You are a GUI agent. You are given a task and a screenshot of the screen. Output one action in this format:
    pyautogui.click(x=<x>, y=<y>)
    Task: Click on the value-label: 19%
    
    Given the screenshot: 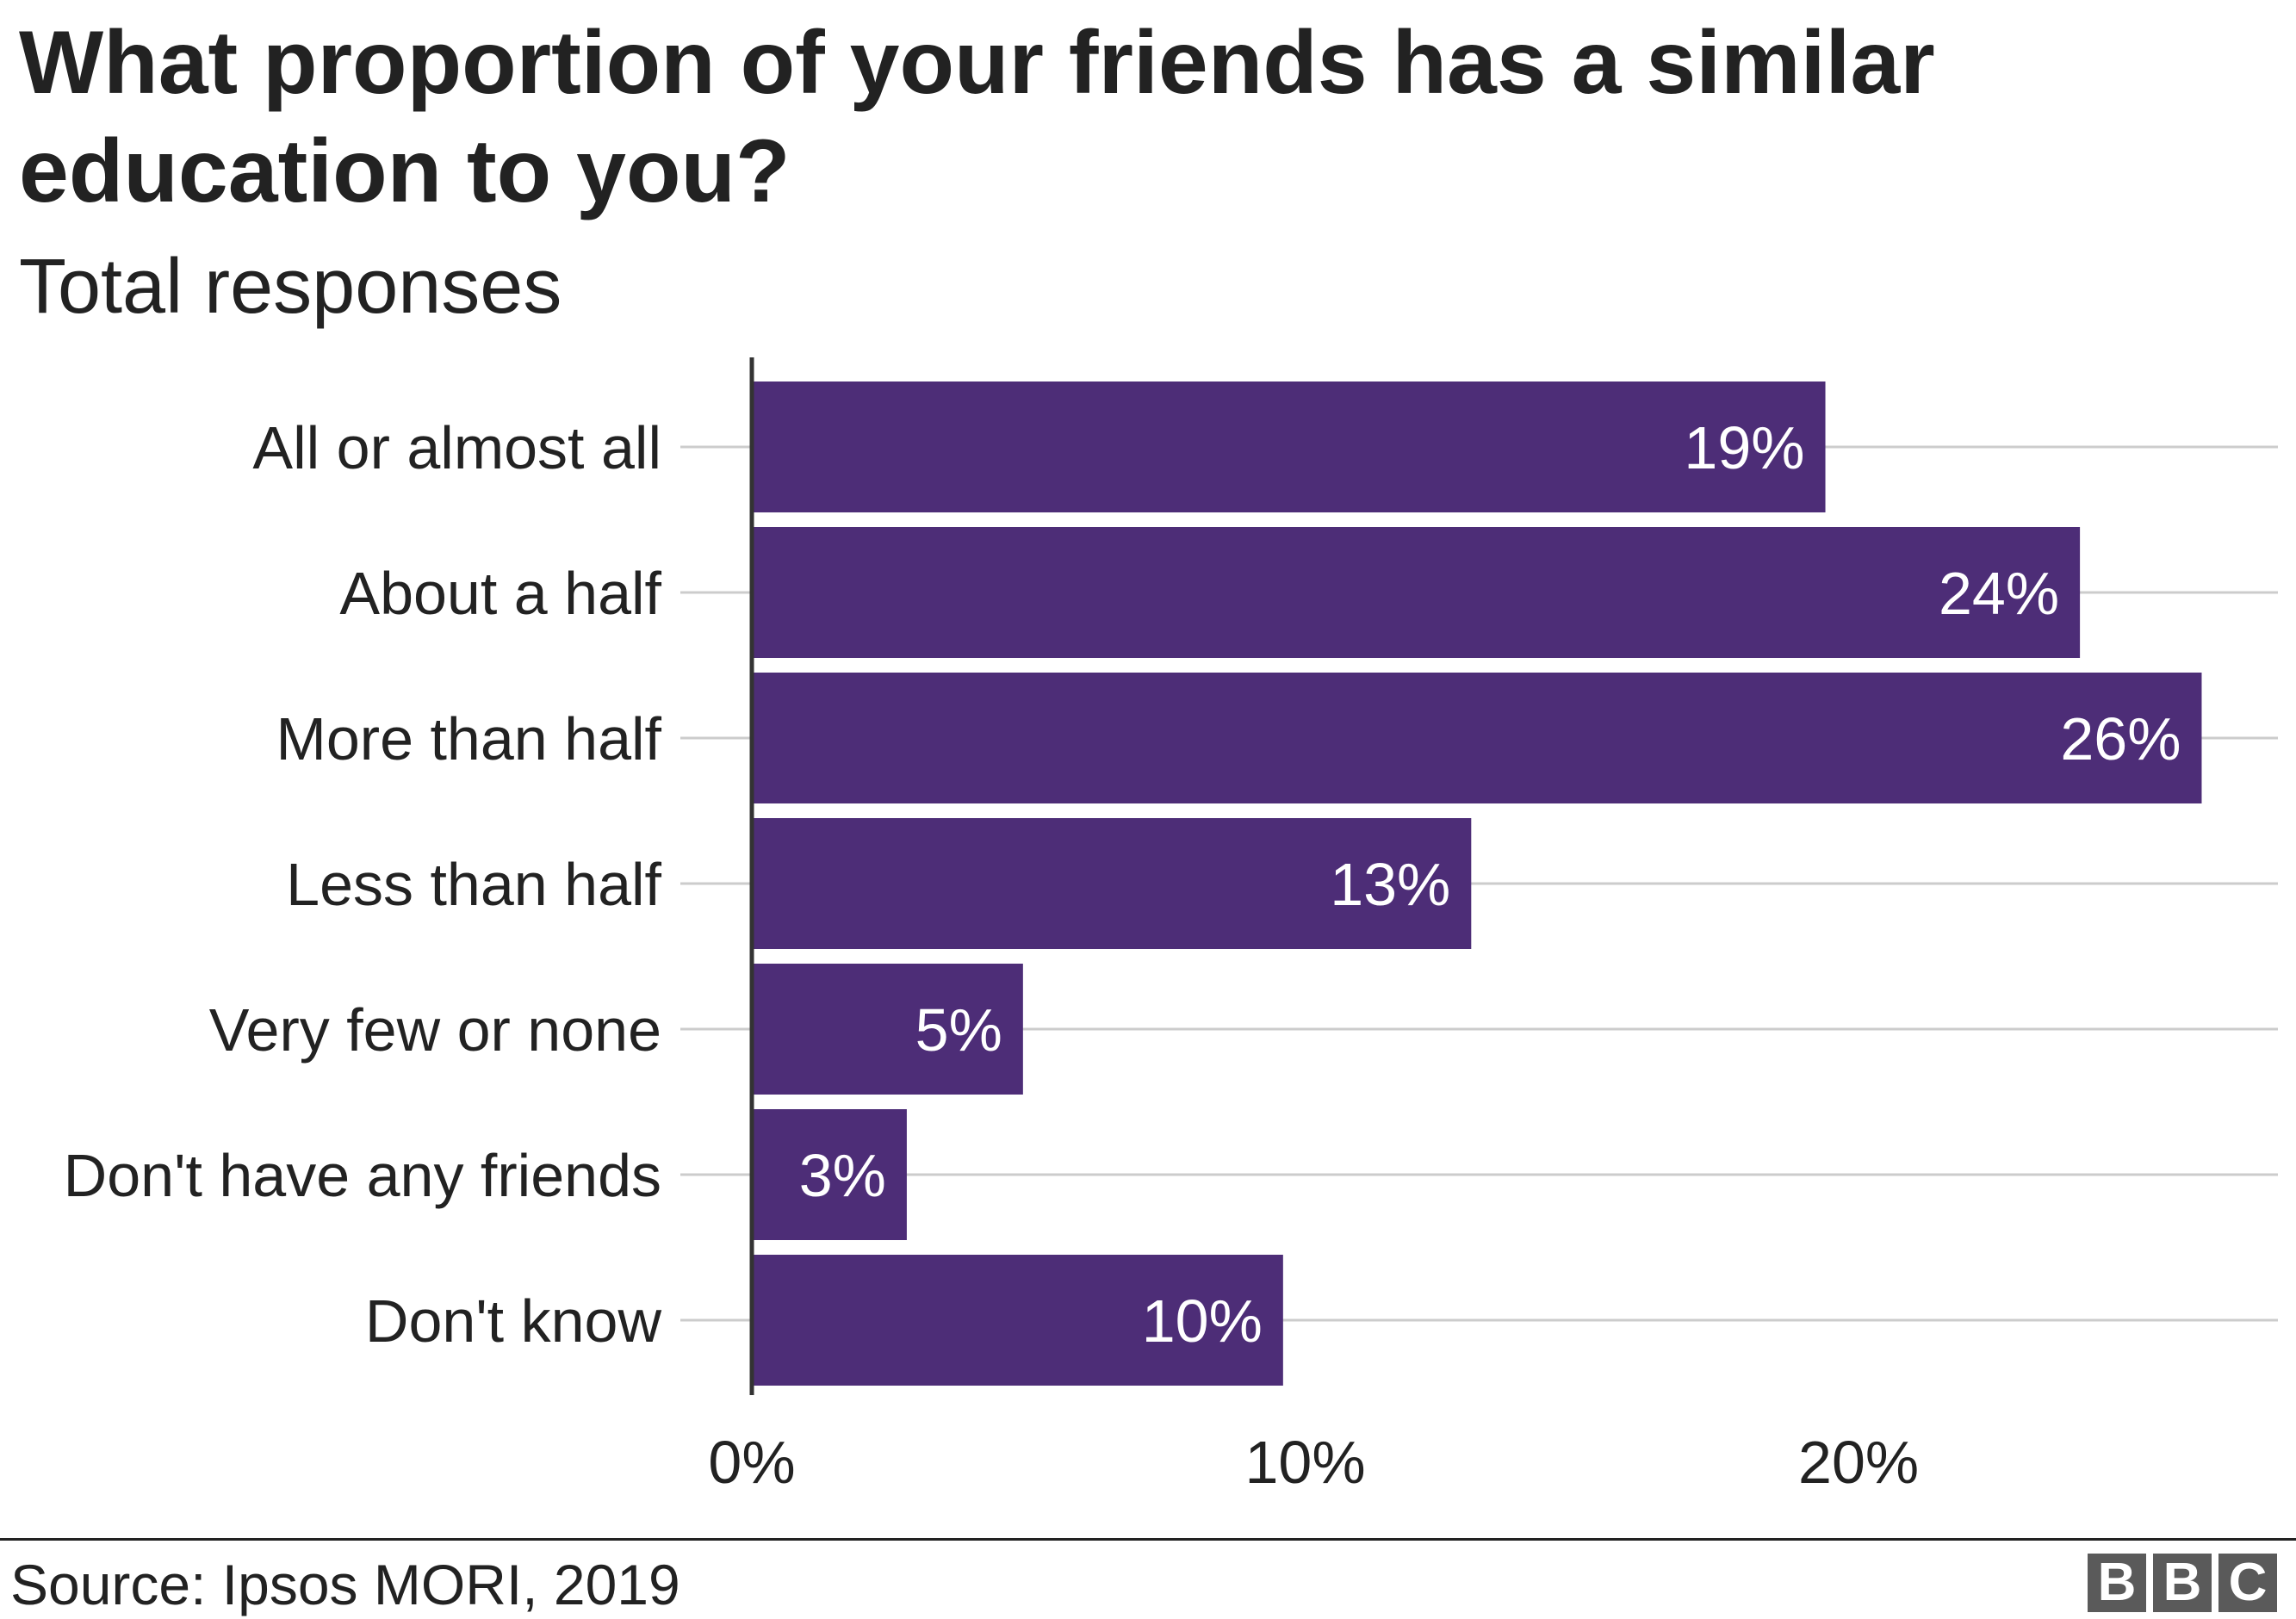 What is the action you would take?
    pyautogui.click(x=1744, y=448)
    